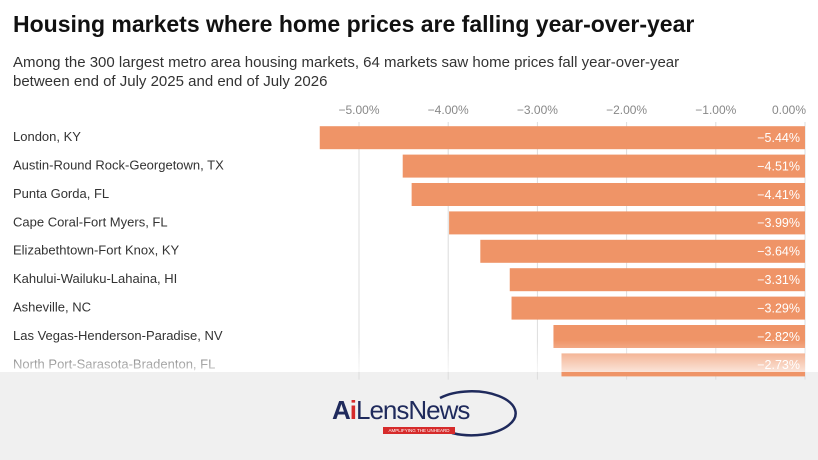 This screenshot has width=818, height=460. What do you see at coordinates (52, 307) in the screenshot?
I see `y-tick-label: Asheville, NC` at bounding box center [52, 307].